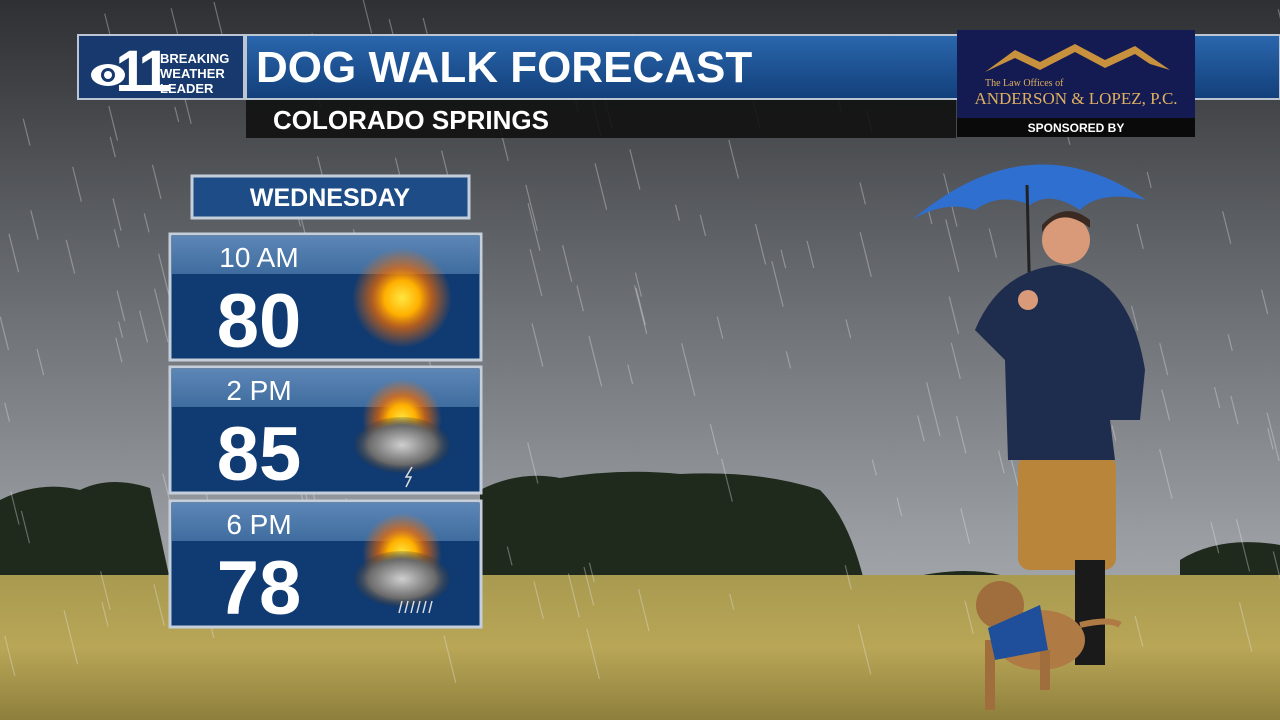  I want to click on cloud-icon, so click(402, 579).